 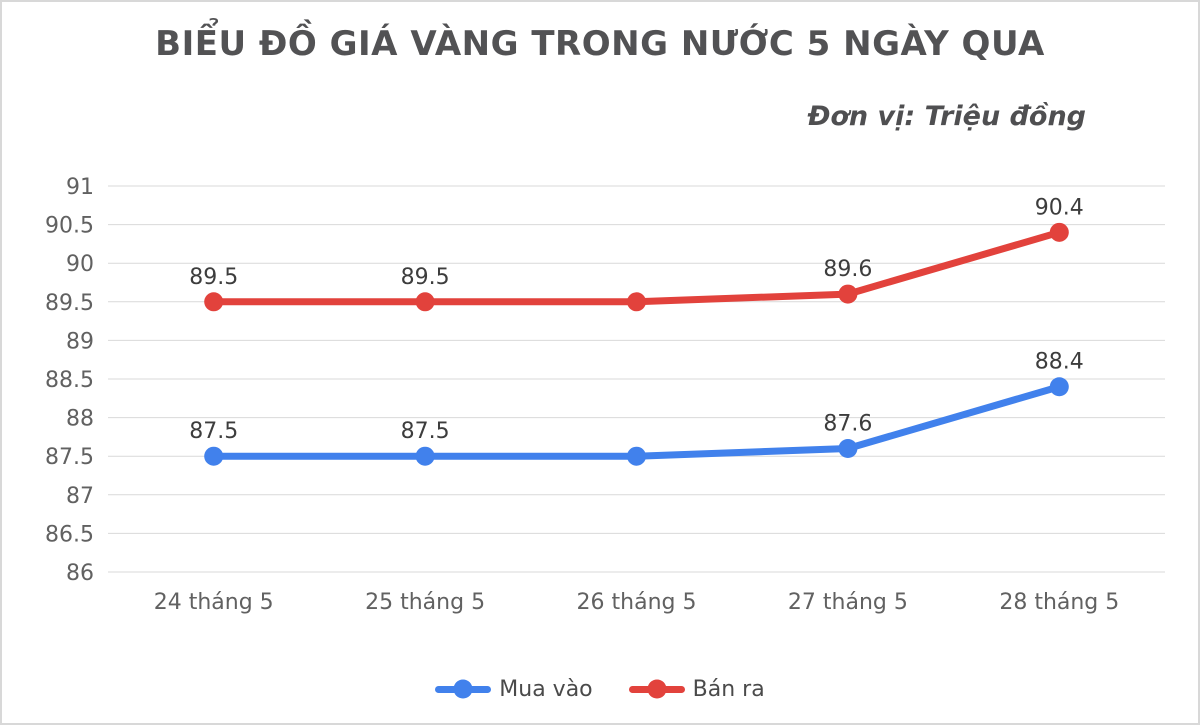 I want to click on y-axis-tick-label: 88.5, so click(x=69, y=380).